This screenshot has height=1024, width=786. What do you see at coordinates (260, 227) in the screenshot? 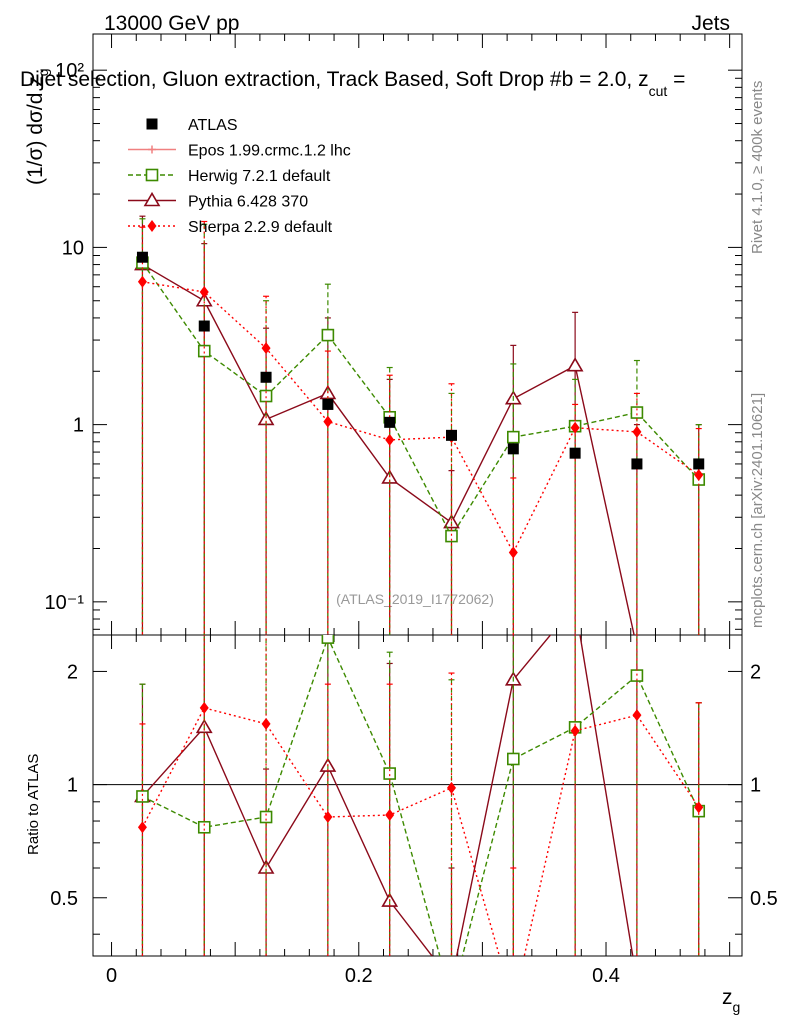
I see `legend-label-sherpa: Sherpa 2.2.9 default` at bounding box center [260, 227].